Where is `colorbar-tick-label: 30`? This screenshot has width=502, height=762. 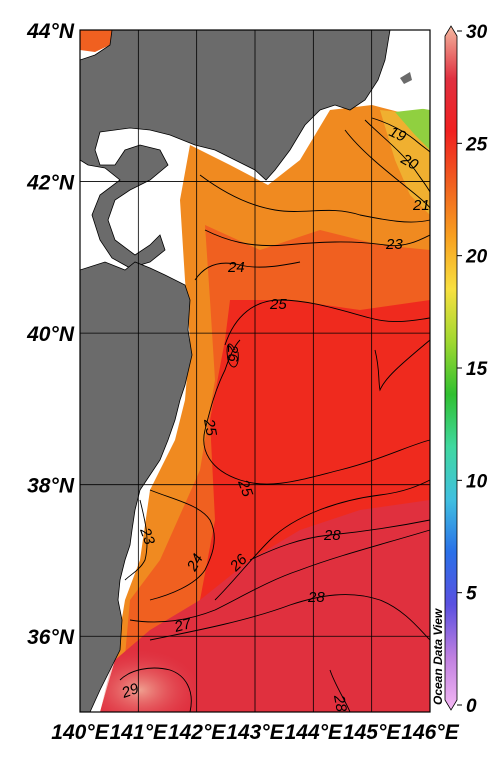 colorbar-tick-label: 30 is located at coordinates (477, 32).